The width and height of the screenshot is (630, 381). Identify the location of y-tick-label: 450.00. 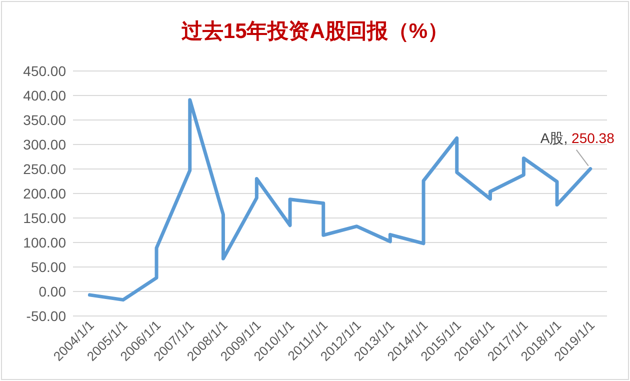
(44, 71).